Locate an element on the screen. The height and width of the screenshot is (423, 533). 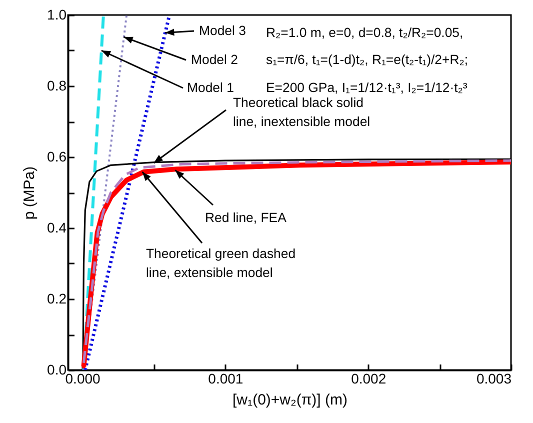
x-axis-title: [w₁(0)+w₂(π)] (m) is located at coordinates (290, 400).